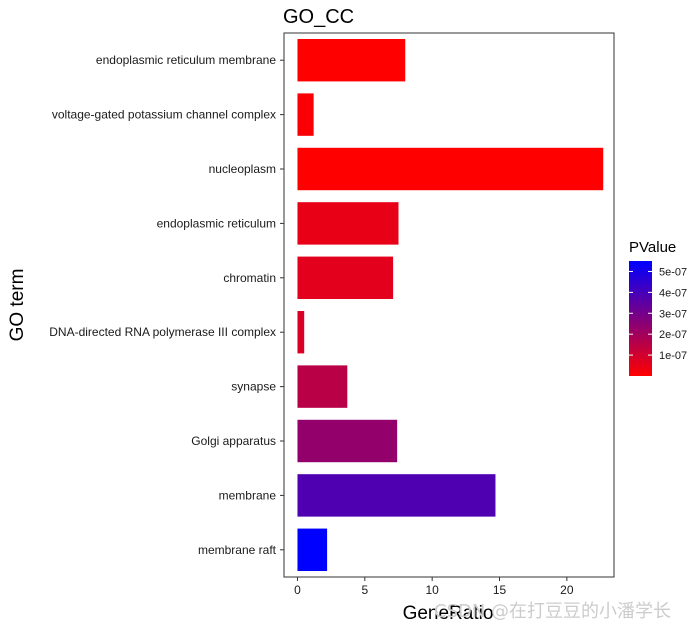 Image resolution: width=700 pixels, height=630 pixels. What do you see at coordinates (673, 293) in the screenshot?
I see `legend-tick-label: 4e-07` at bounding box center [673, 293].